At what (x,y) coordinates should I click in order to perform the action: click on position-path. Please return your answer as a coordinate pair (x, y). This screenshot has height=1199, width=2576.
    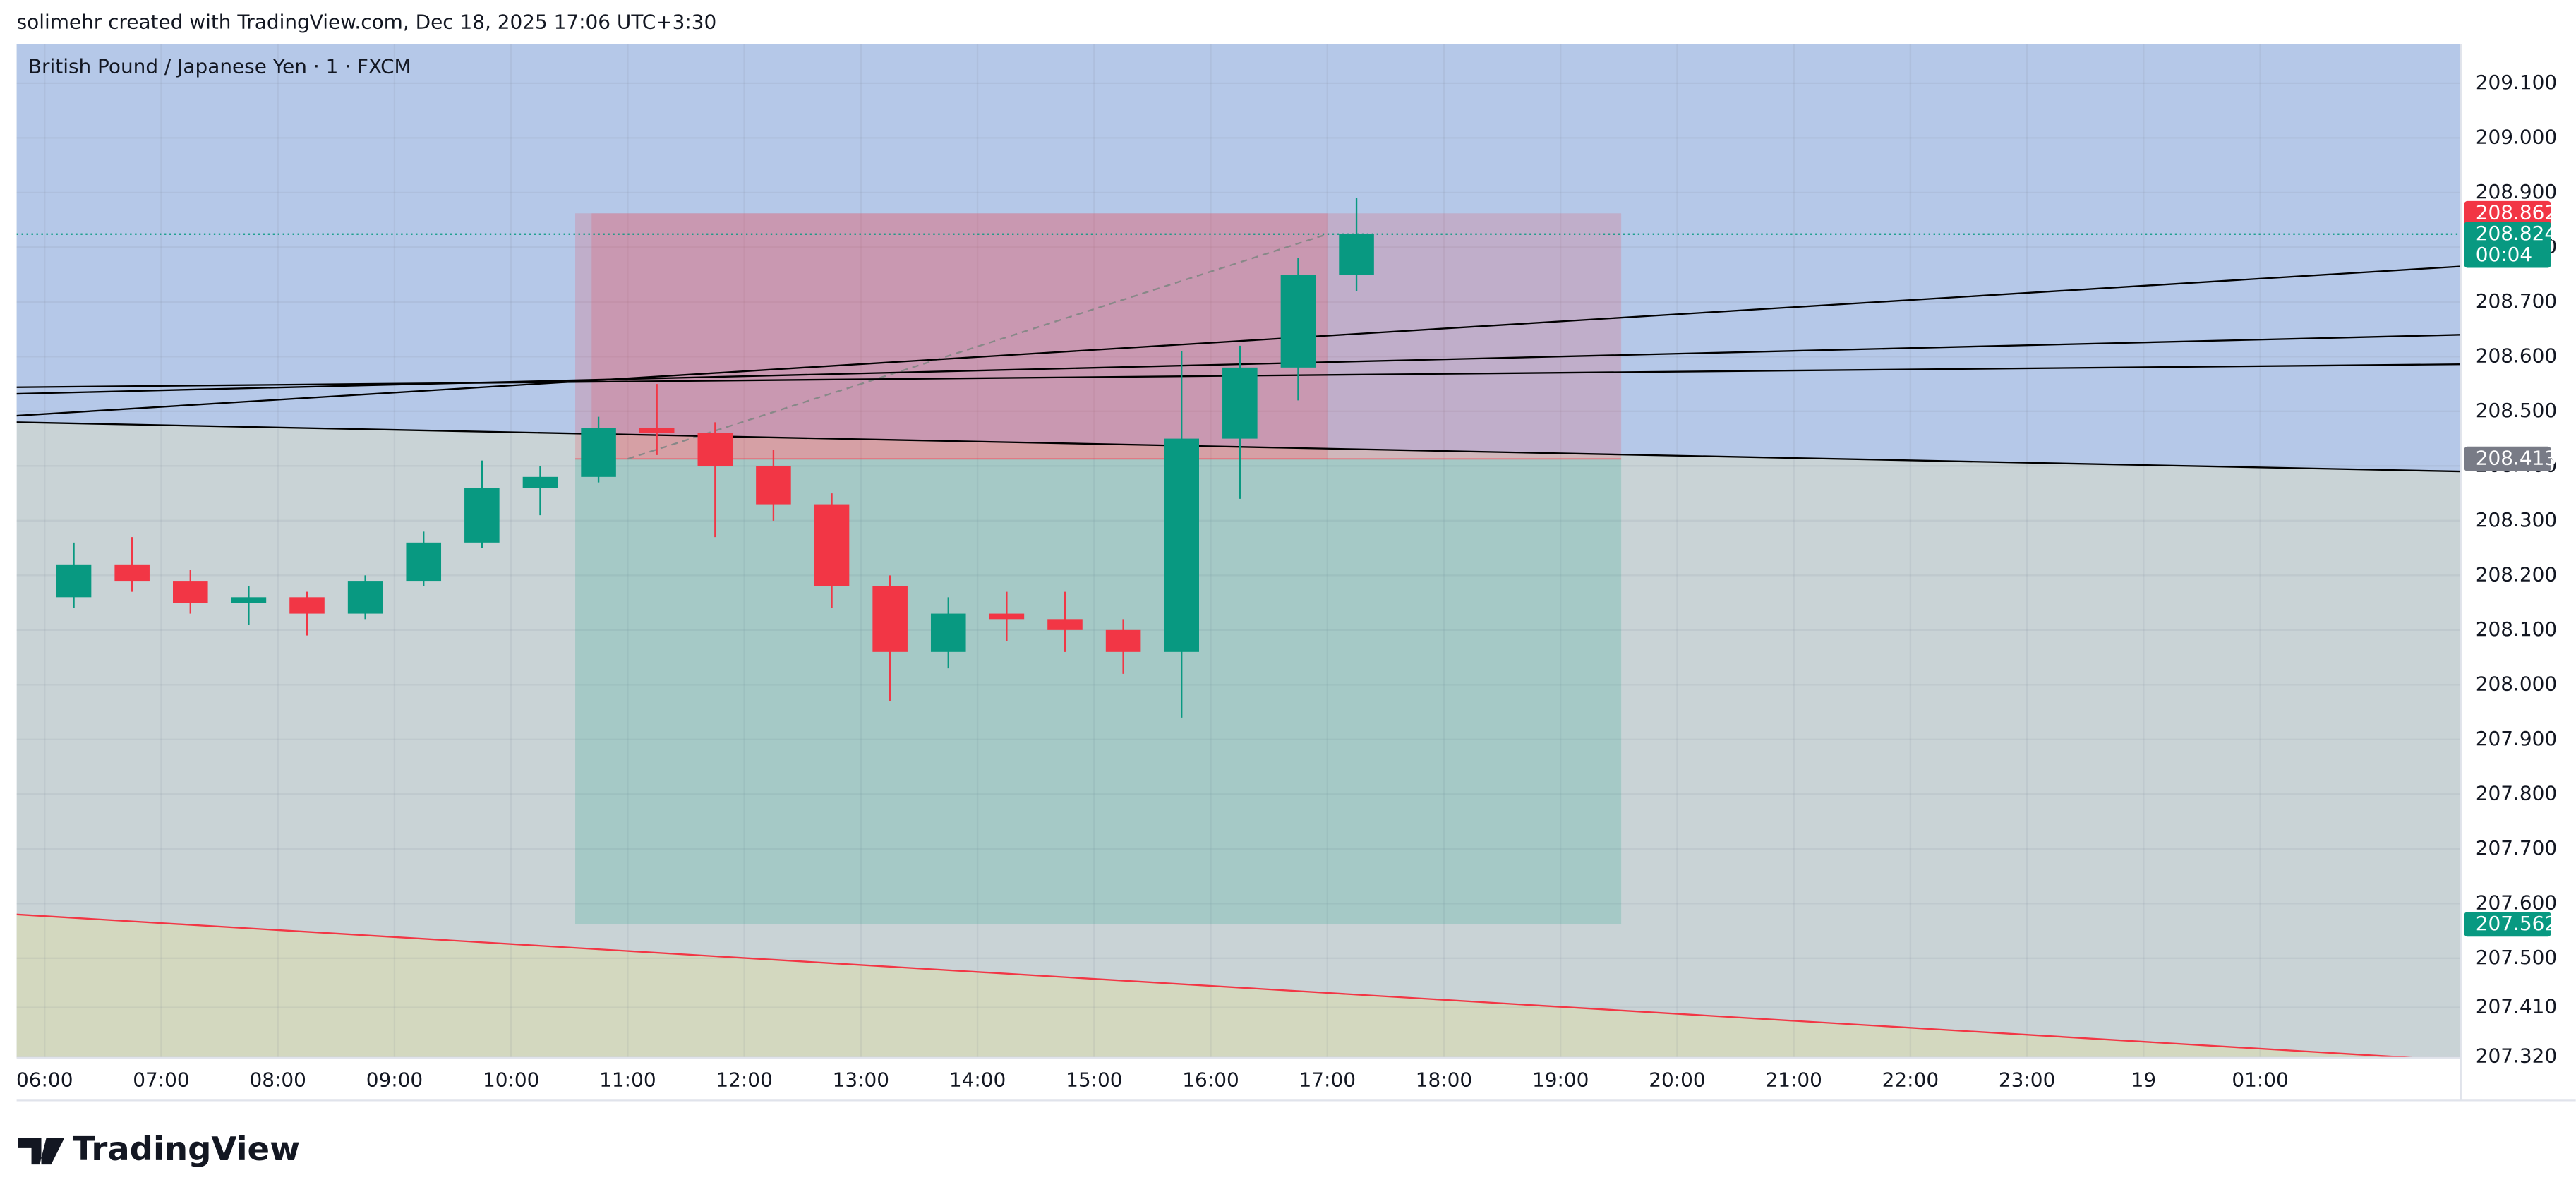
    Looking at the image, I should click on (977, 346).